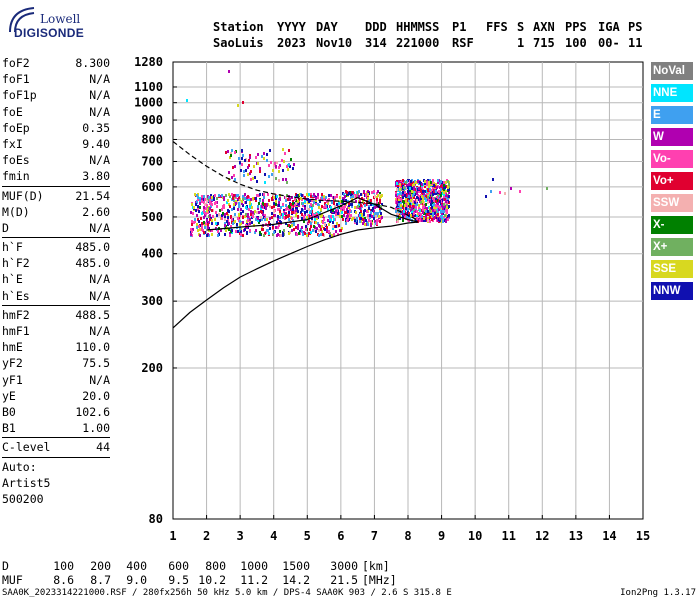 The width and height of the screenshot is (700, 600). What do you see at coordinates (475, 536) in the screenshot?
I see `x-tick-label: 10` at bounding box center [475, 536].